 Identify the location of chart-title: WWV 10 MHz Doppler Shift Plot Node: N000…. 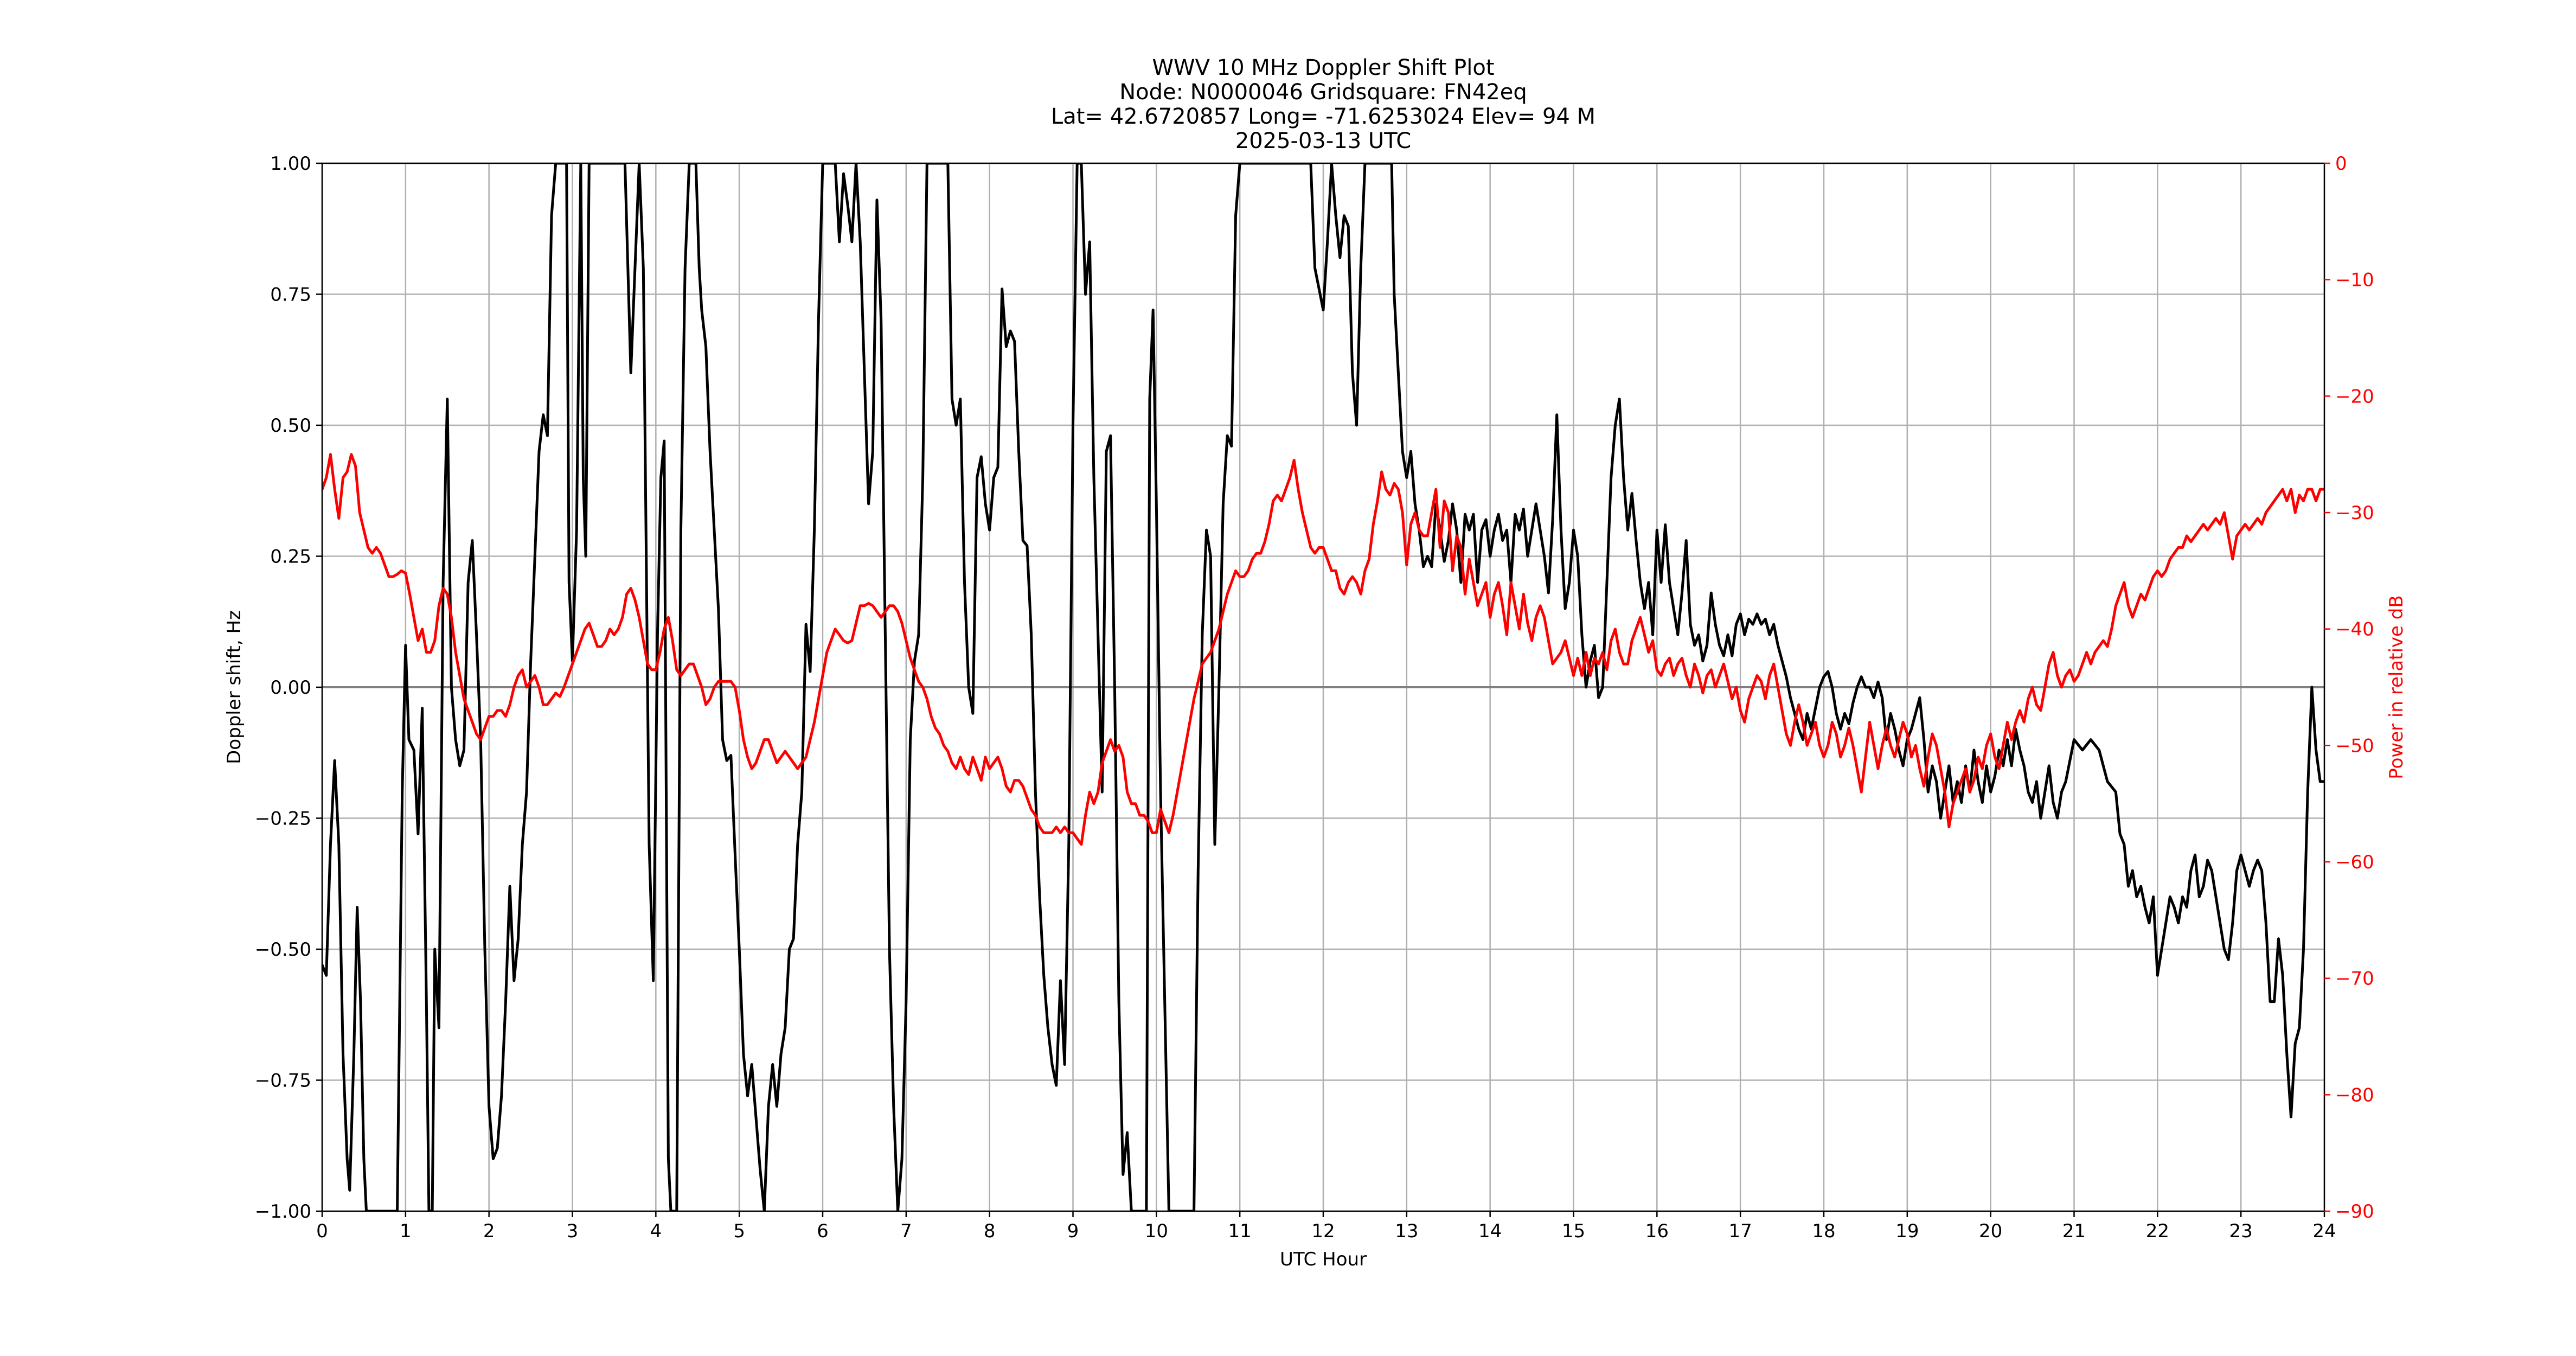
(1323, 104).